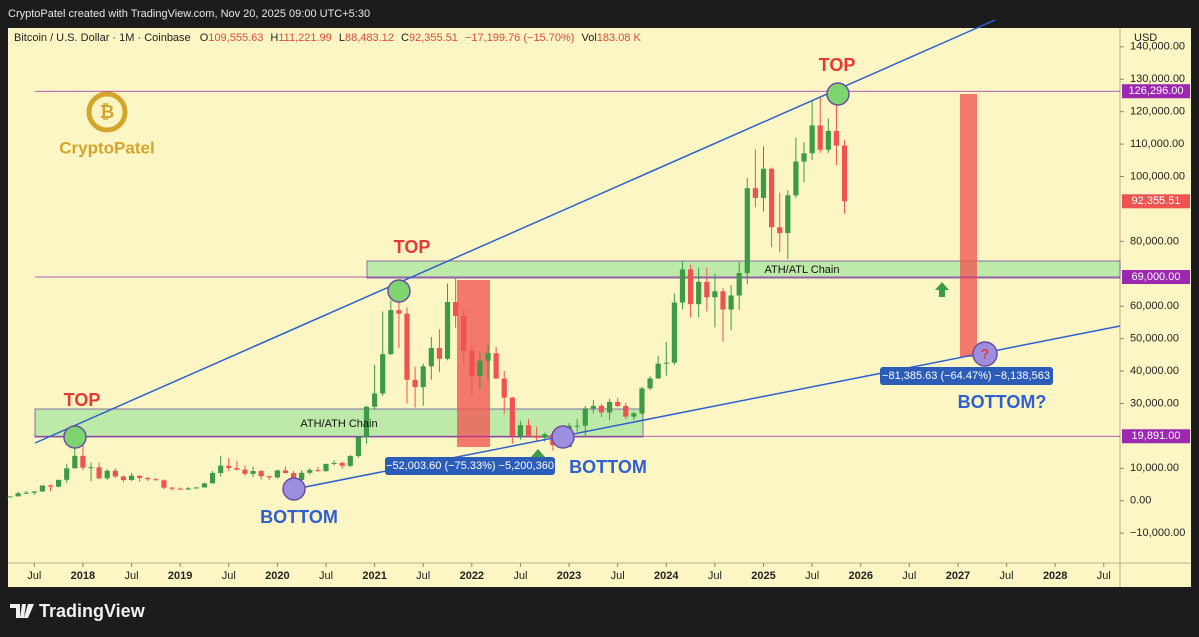 The image size is (1199, 637). What do you see at coordinates (1154, 403) in the screenshot?
I see `y-tick-label: 30,000.00` at bounding box center [1154, 403].